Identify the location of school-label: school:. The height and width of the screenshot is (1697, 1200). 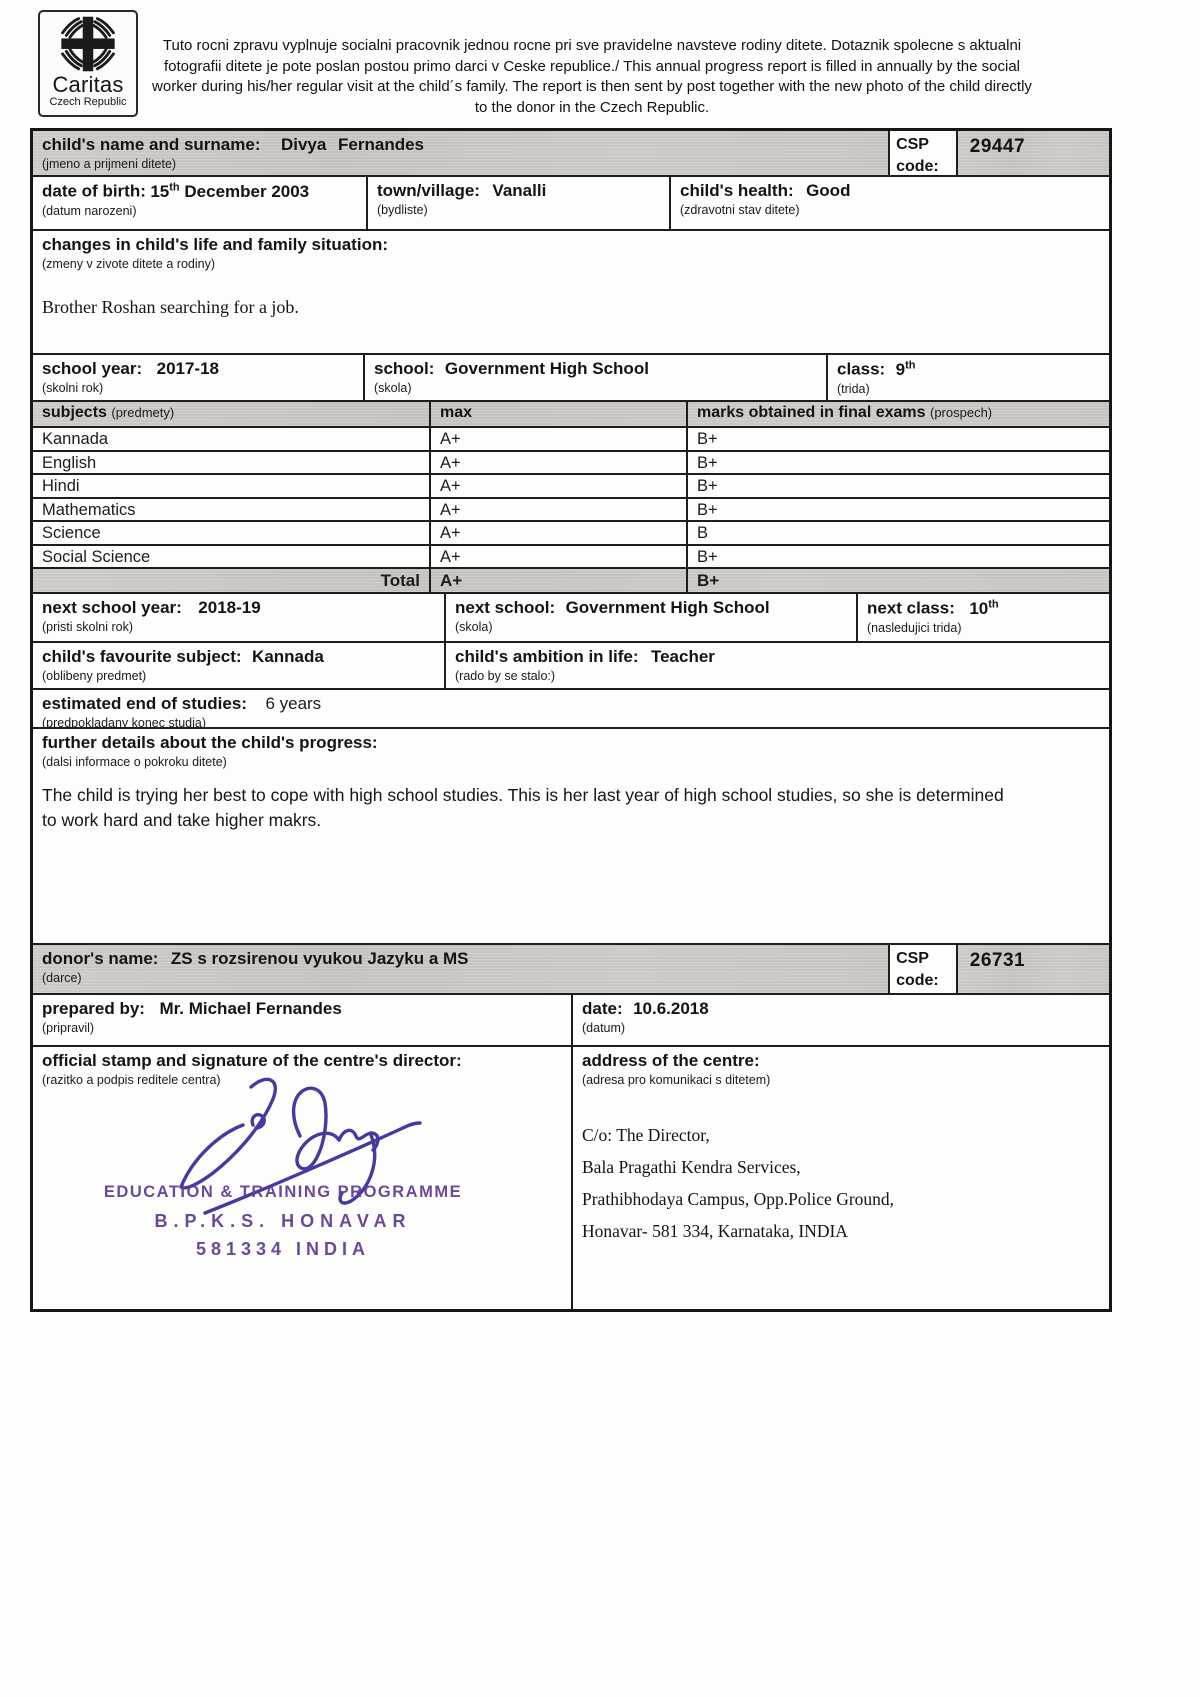
(404, 368).